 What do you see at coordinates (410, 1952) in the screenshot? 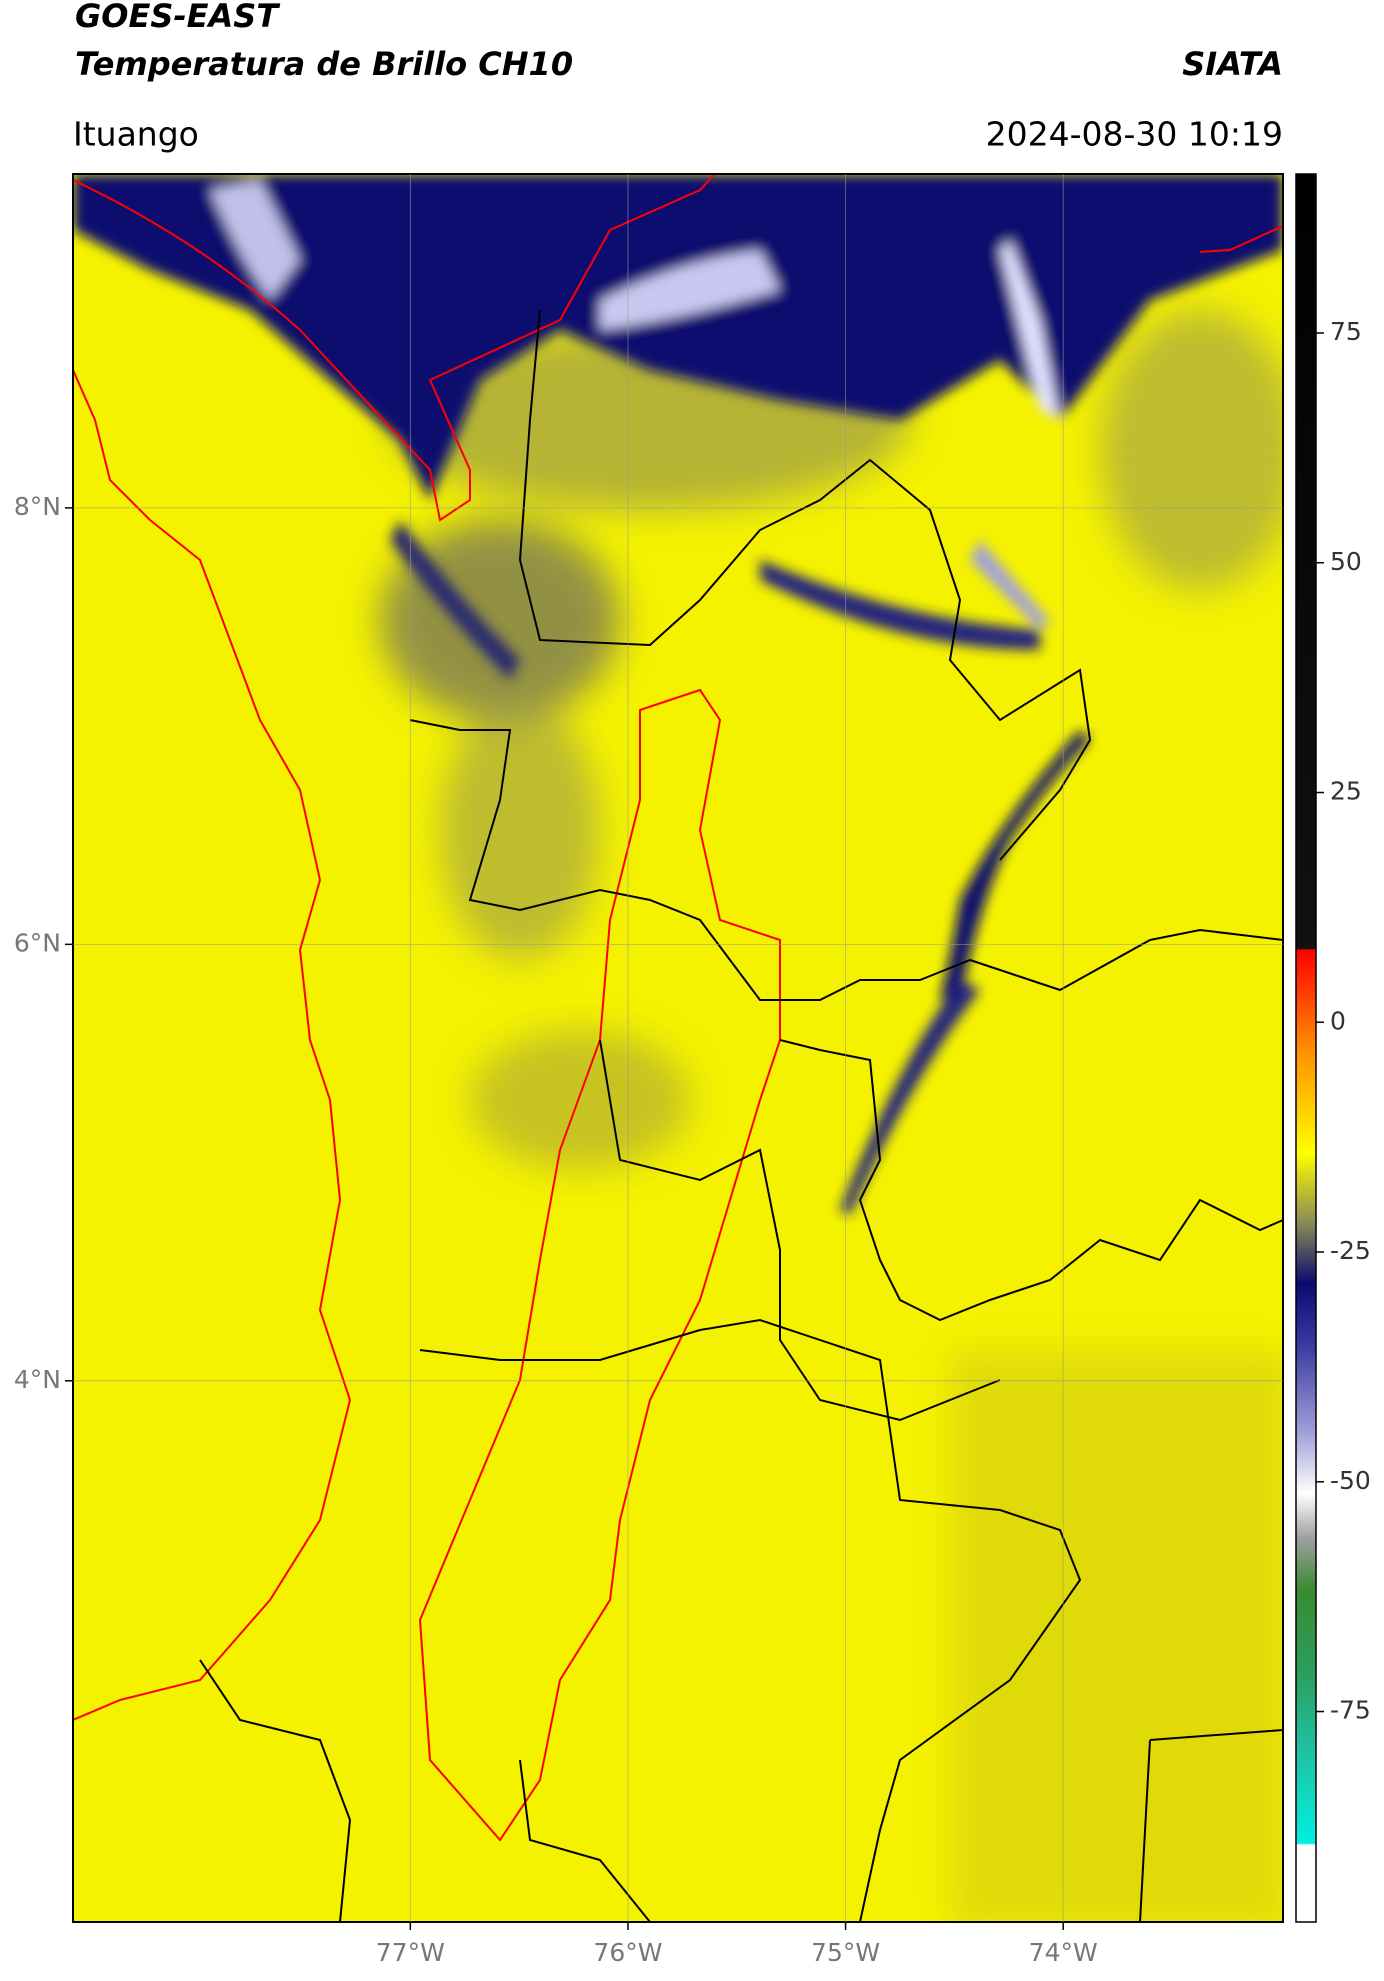
I see `x-tick-label: 77°W` at bounding box center [410, 1952].